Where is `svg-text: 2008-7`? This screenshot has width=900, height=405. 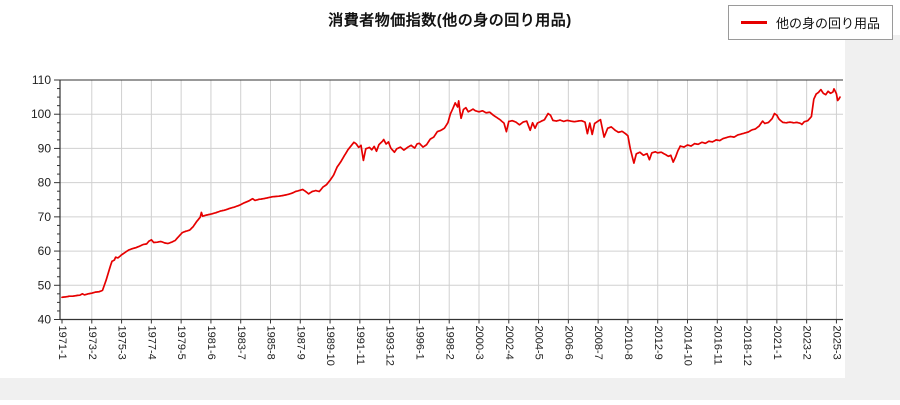
svg-text: 2008-7 is located at coordinates (598, 343).